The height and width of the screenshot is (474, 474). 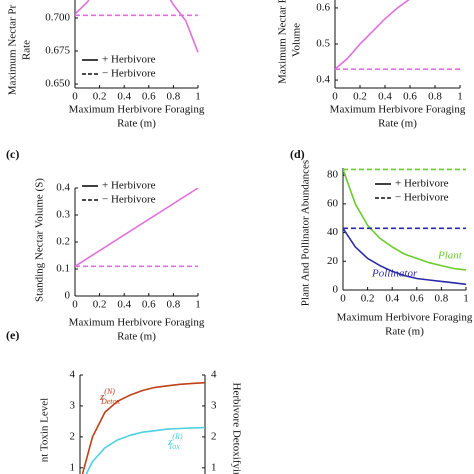 What do you see at coordinates (45, 430) in the screenshot?
I see `y-axis-label: nt Toxin Level` at bounding box center [45, 430].